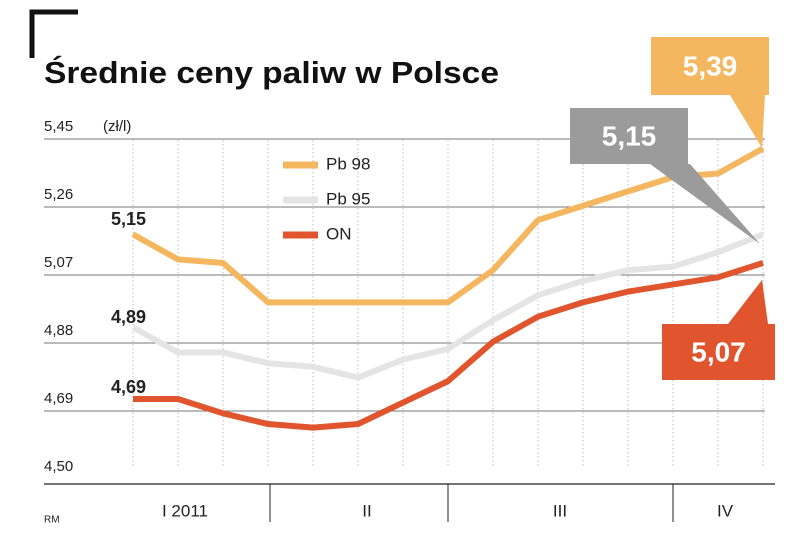 The height and width of the screenshot is (554, 805). Describe the element at coordinates (185, 510) in the screenshot. I see `x-tick-label: I 2011` at that location.